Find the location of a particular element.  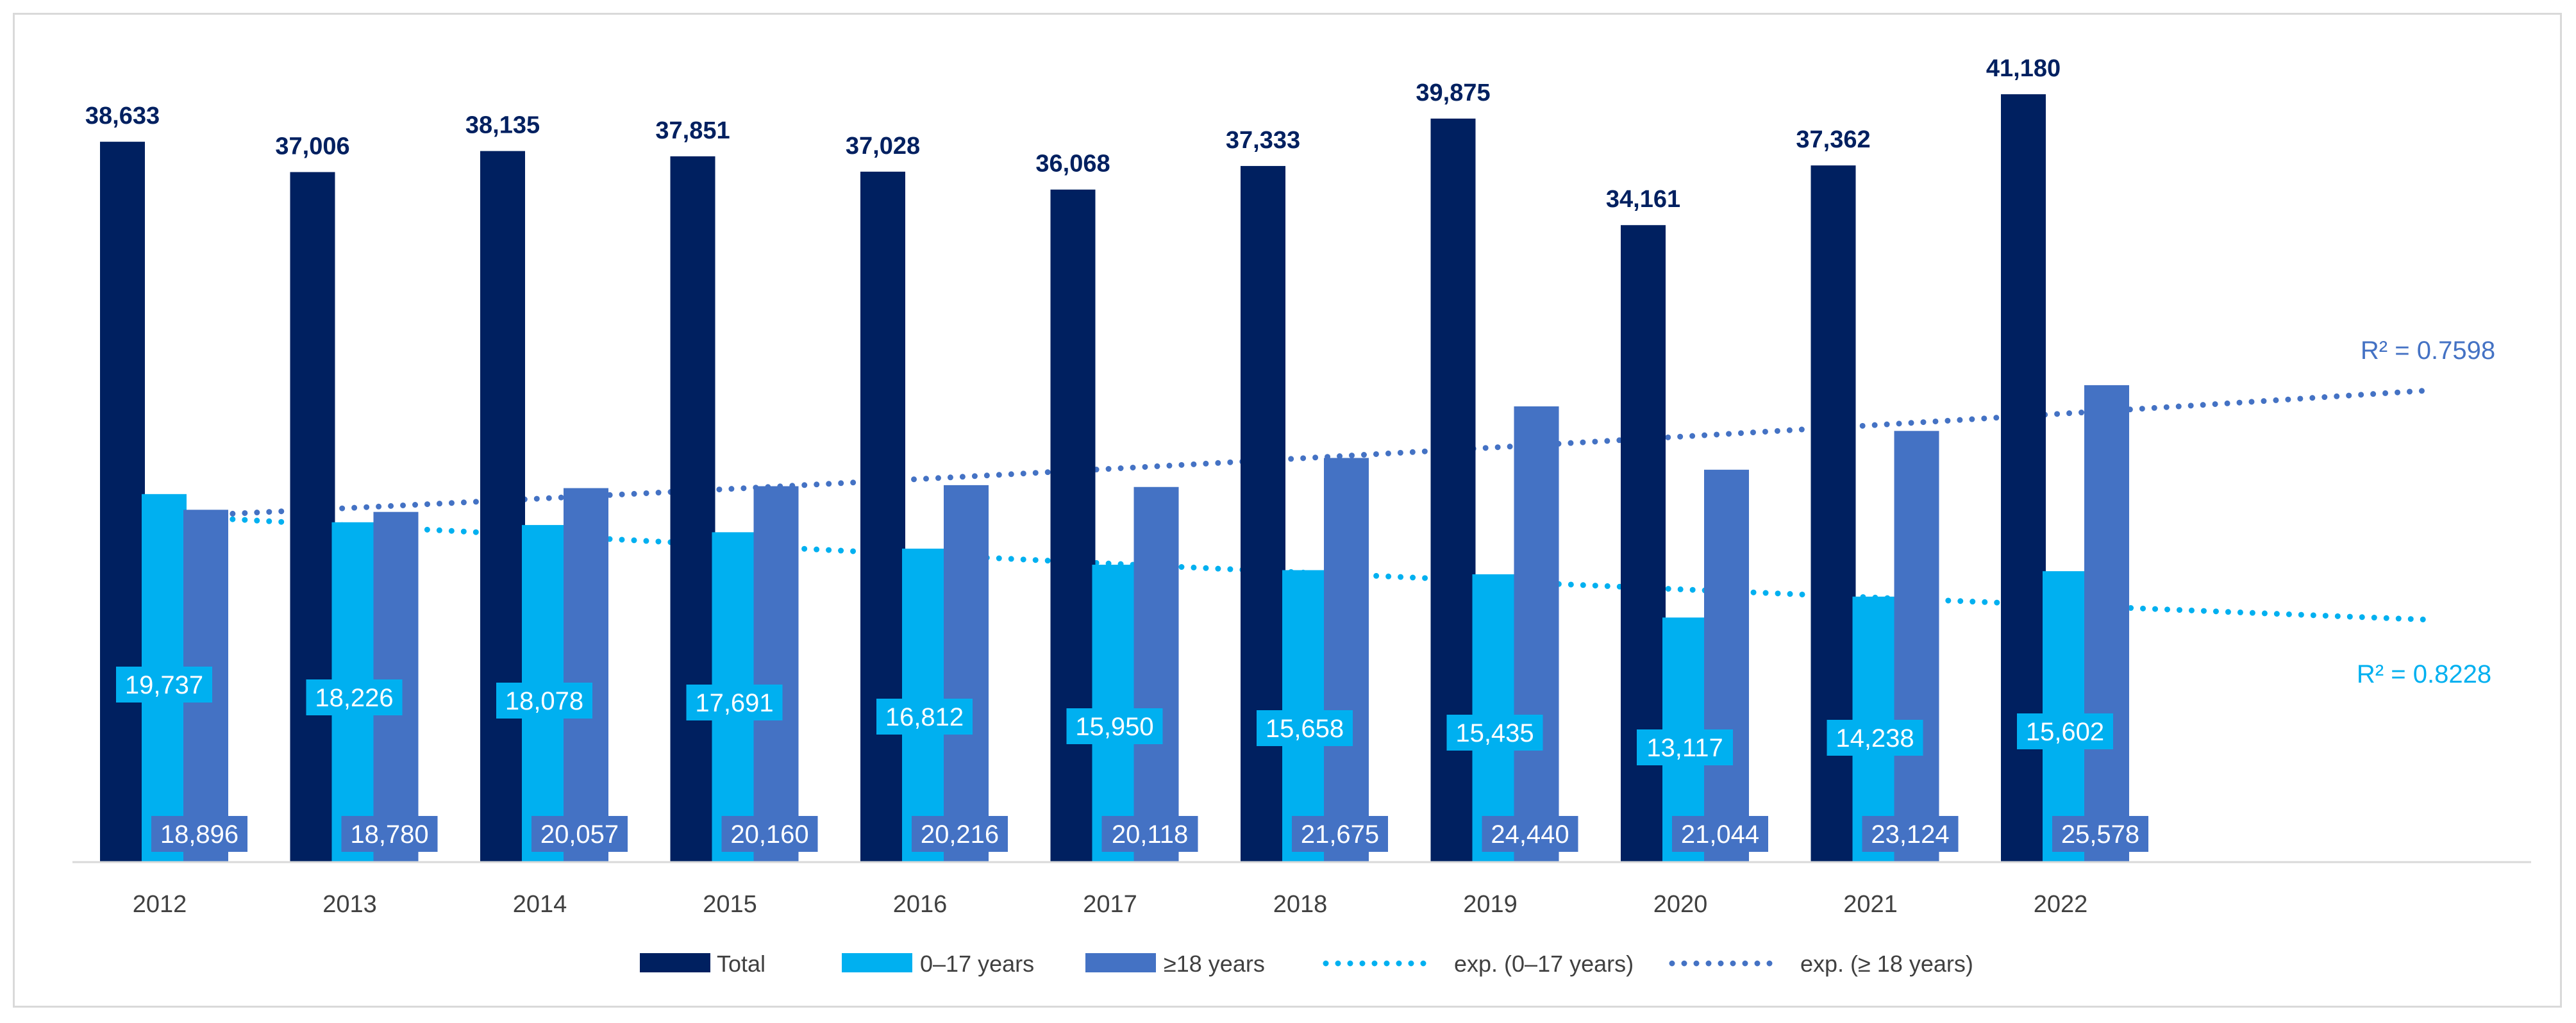

x-tick-label-2014: 2014 is located at coordinates (540, 904).